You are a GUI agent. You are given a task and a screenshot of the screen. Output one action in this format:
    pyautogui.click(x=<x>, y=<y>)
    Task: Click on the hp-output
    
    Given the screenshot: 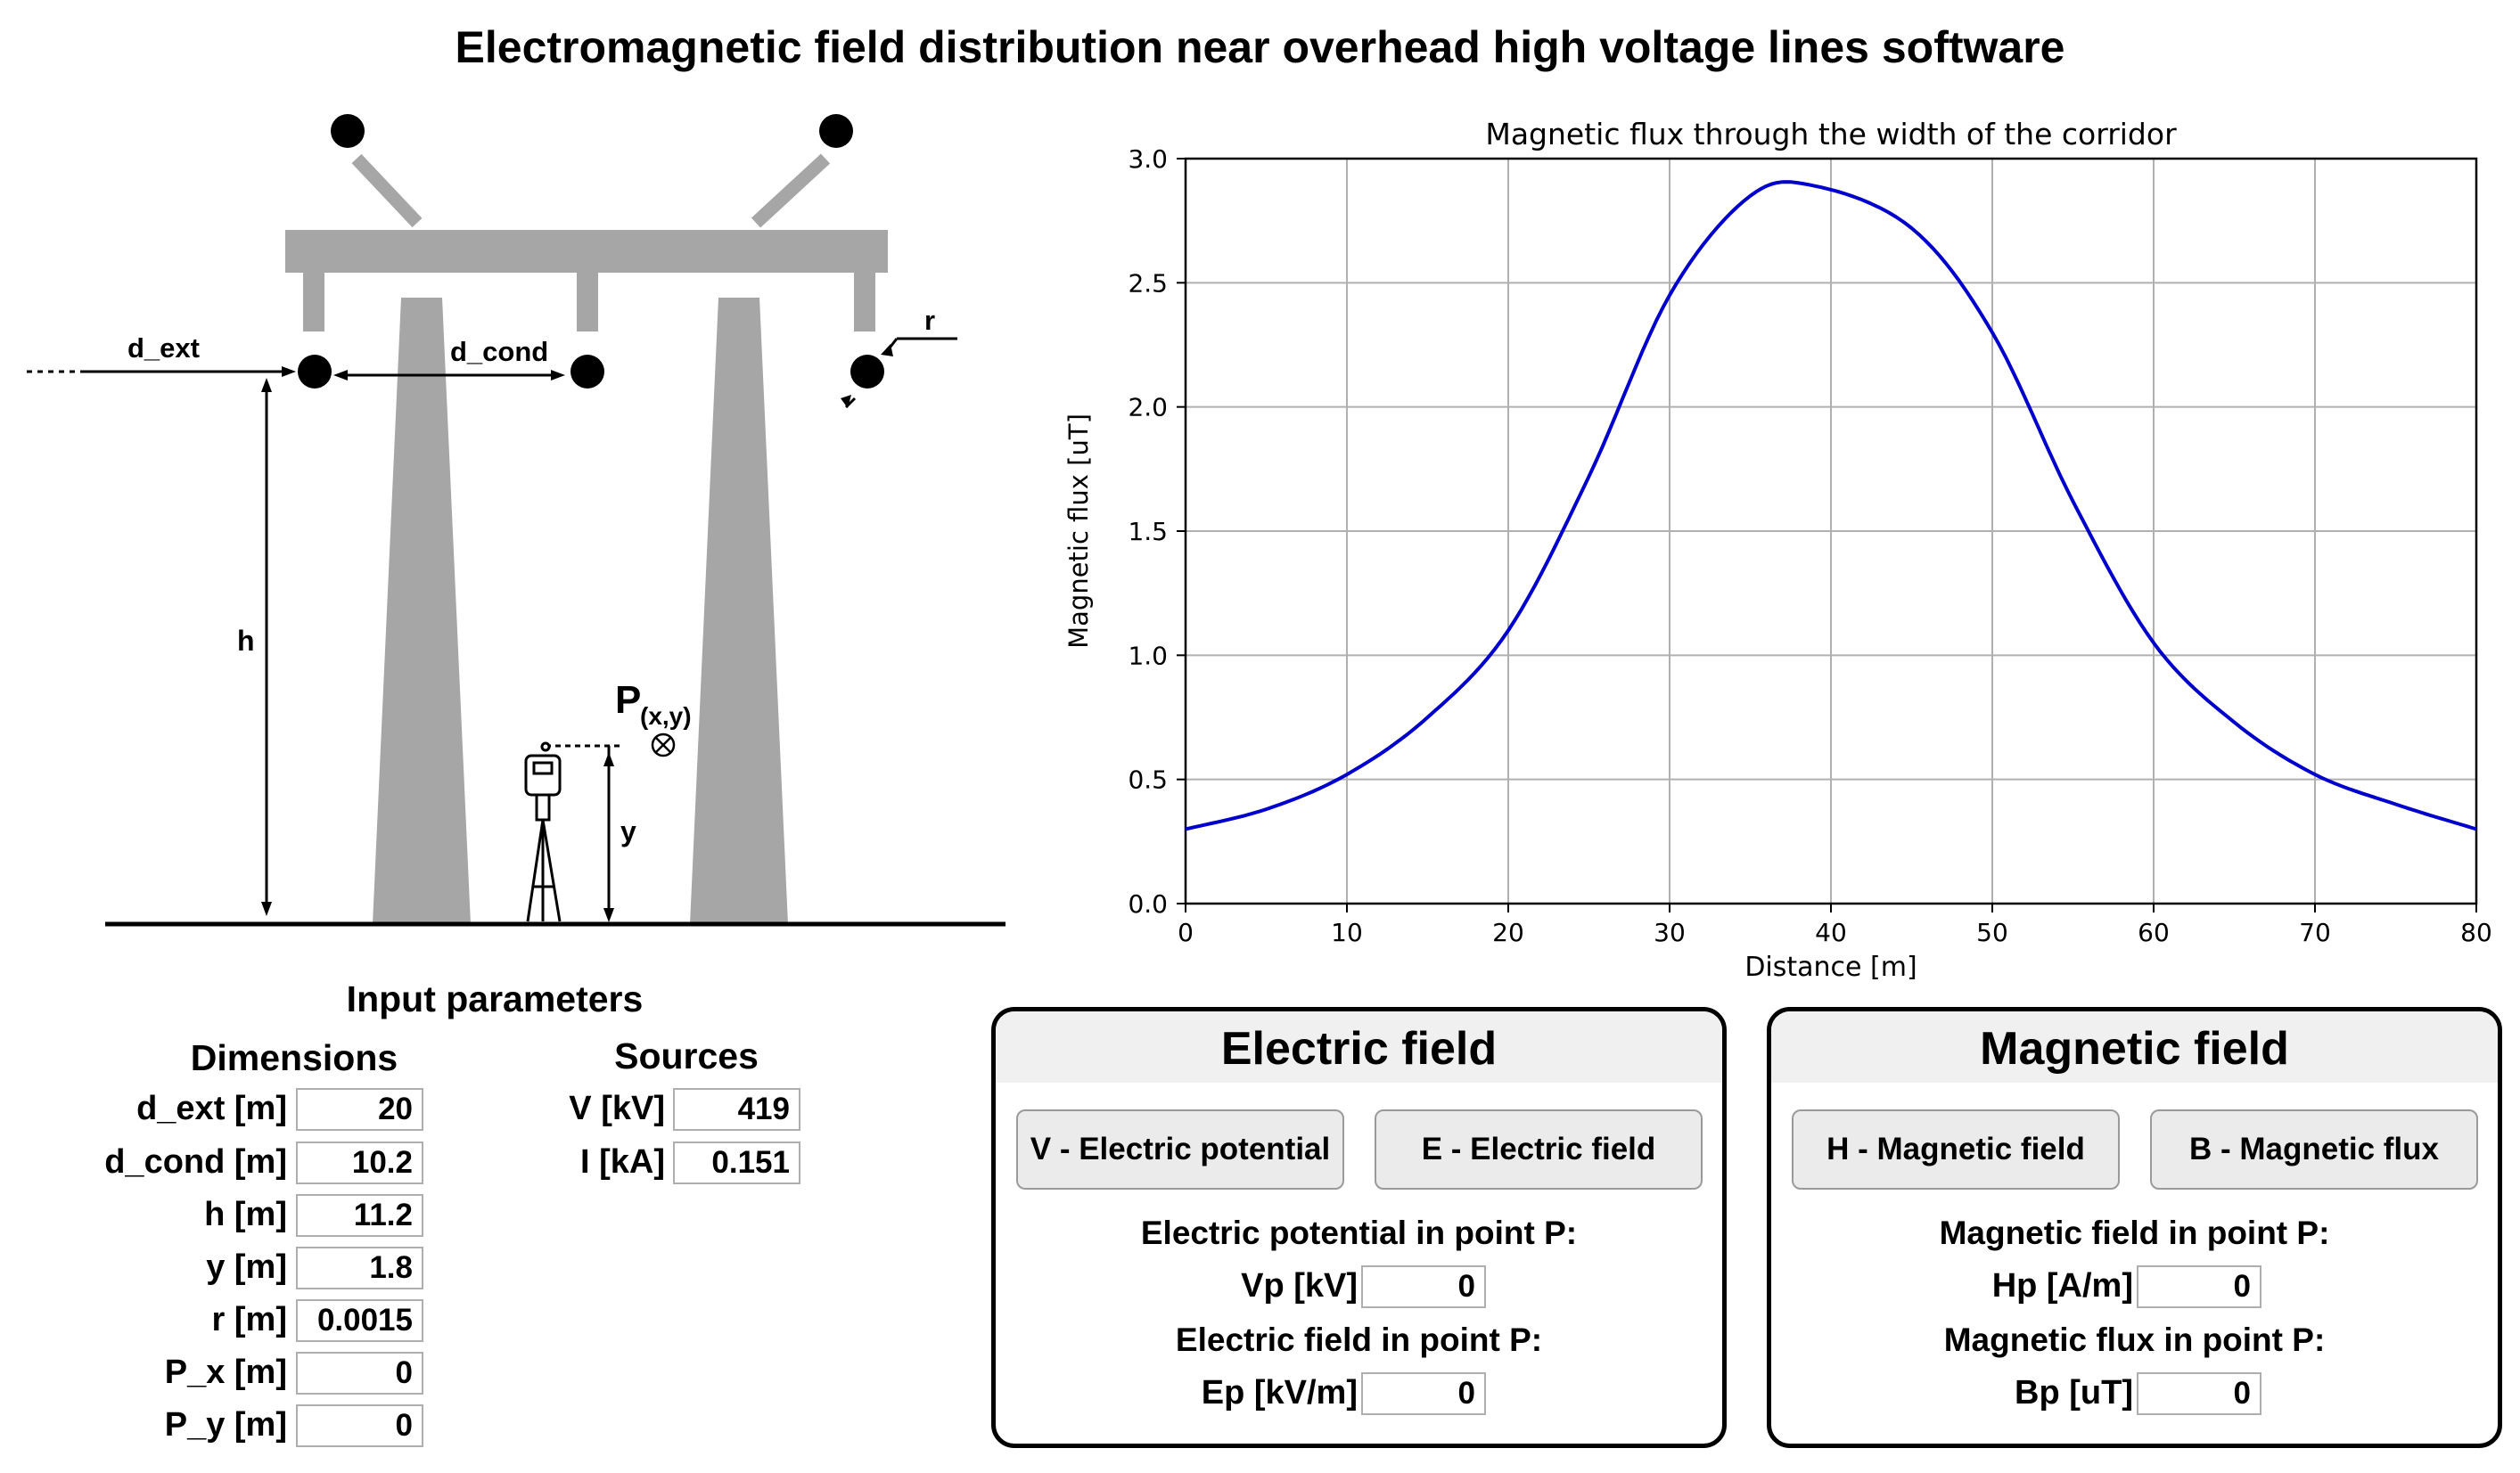 What is the action you would take?
    pyautogui.click(x=2199, y=1286)
    